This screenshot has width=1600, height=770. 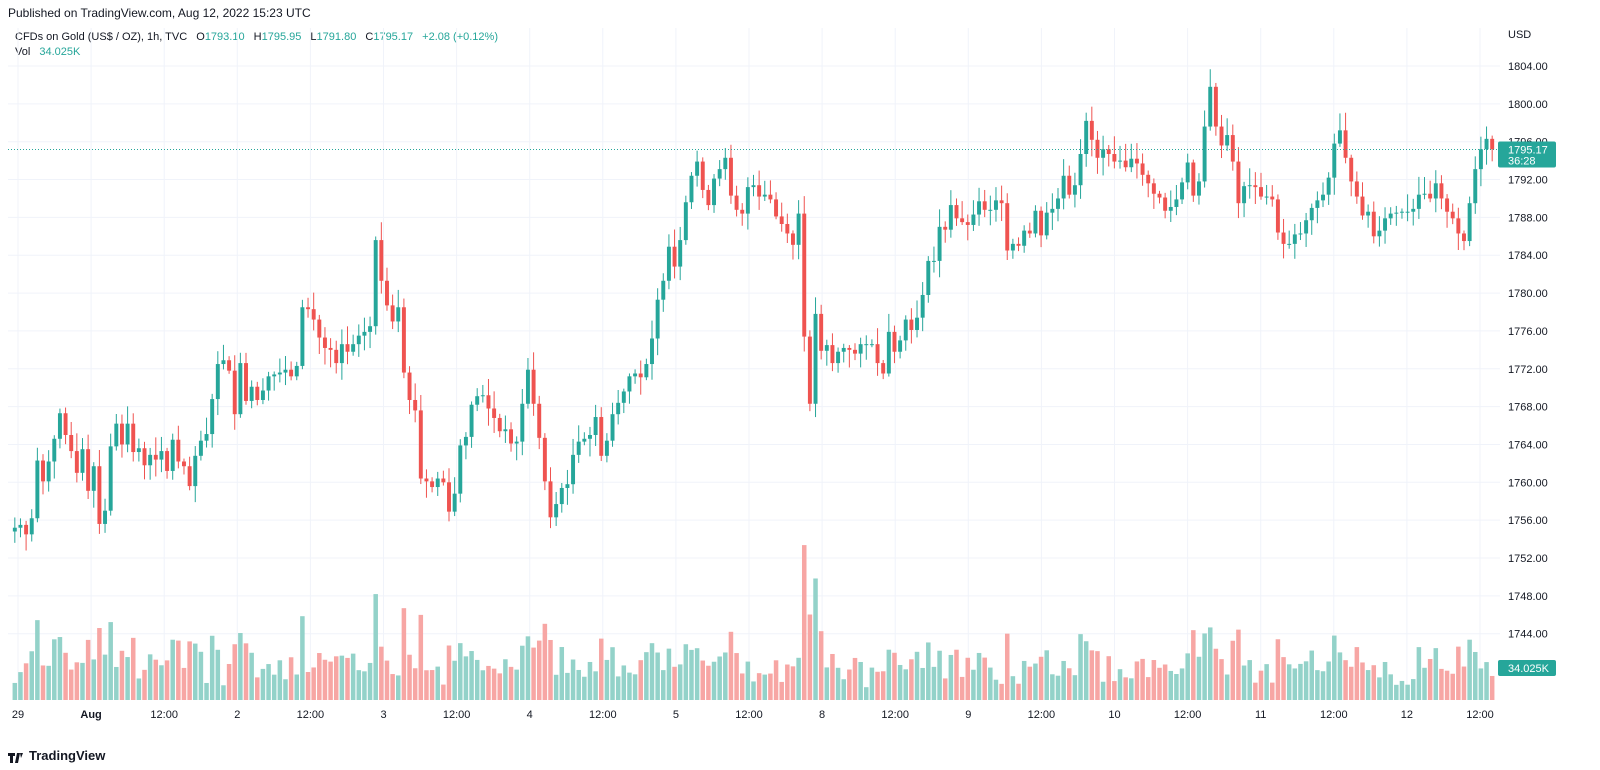 What do you see at coordinates (1519, 35) in the screenshot?
I see `currency-label: USD` at bounding box center [1519, 35].